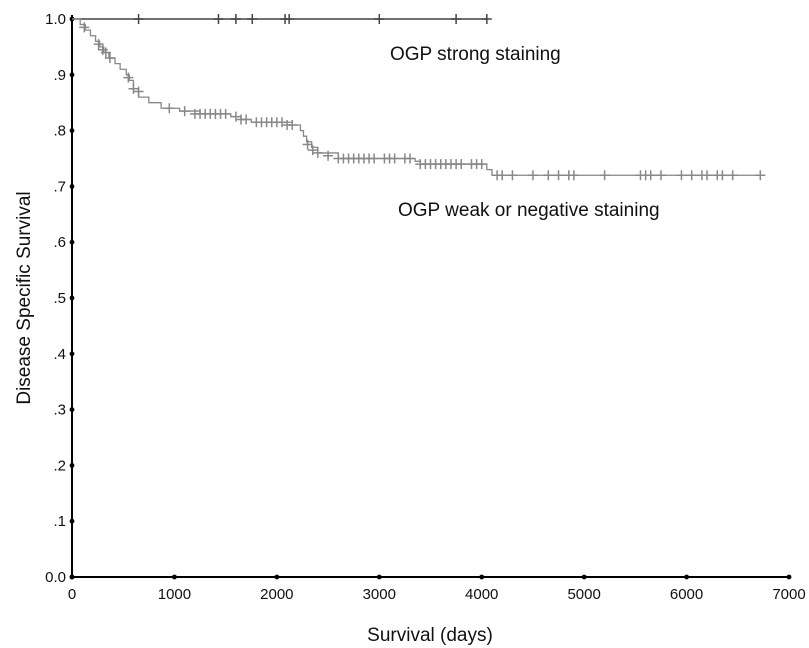  Describe the element at coordinates (788, 594) in the screenshot. I see `x-tick-label: 7000` at that location.